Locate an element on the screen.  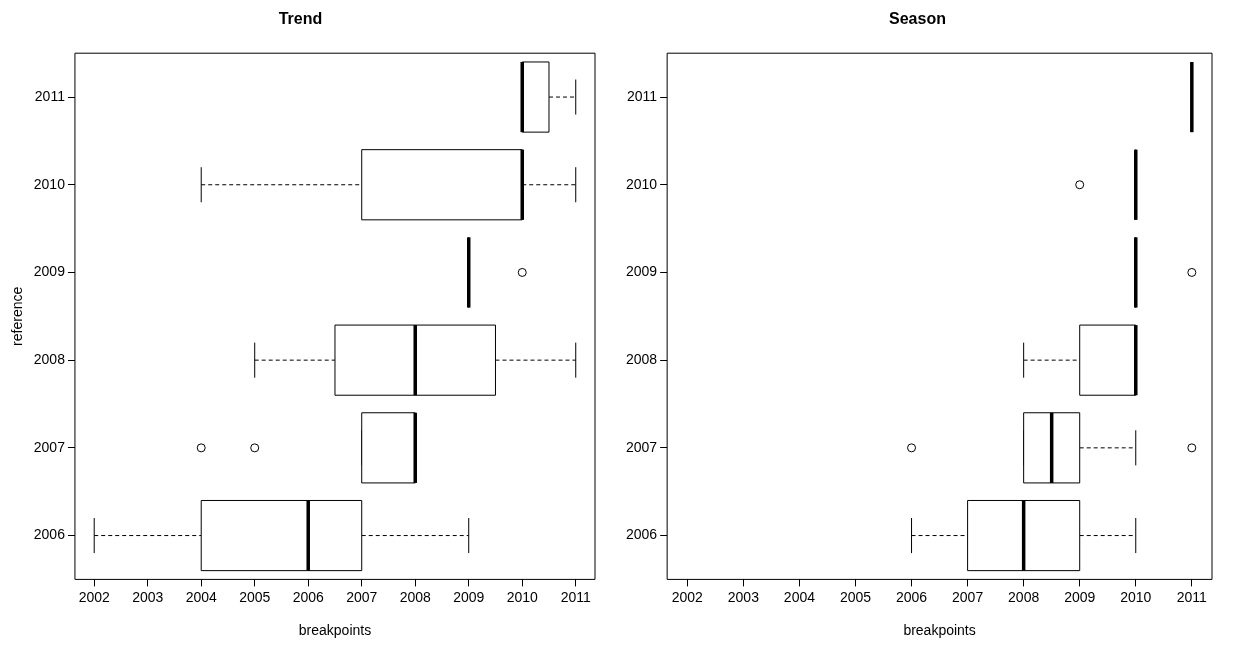
chart-title: Season is located at coordinates (917, 19).